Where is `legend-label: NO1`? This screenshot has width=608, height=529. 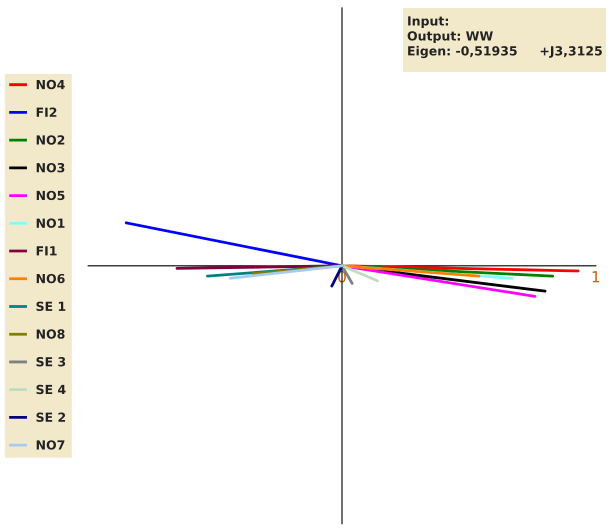 legend-label: NO1 is located at coordinates (50, 223).